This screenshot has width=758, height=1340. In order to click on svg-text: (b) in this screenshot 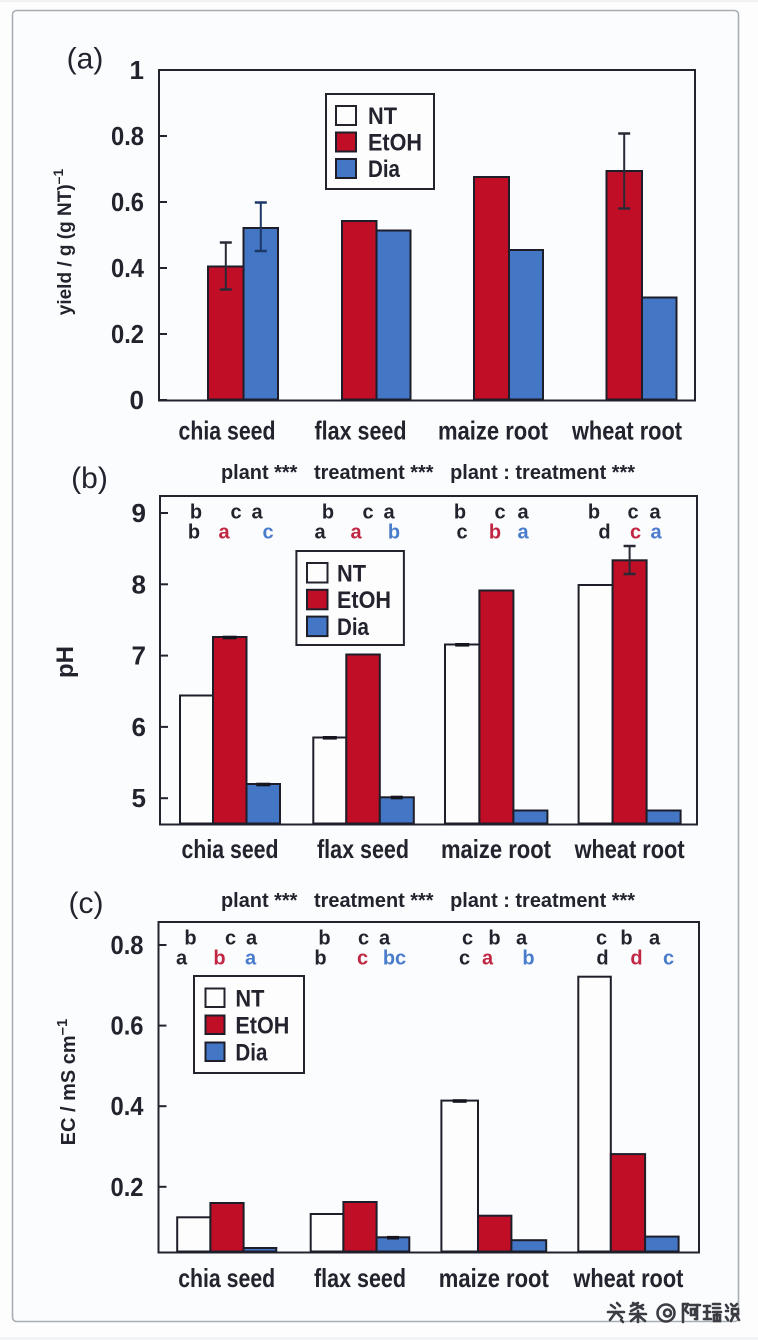, I will do `click(89, 478)`.